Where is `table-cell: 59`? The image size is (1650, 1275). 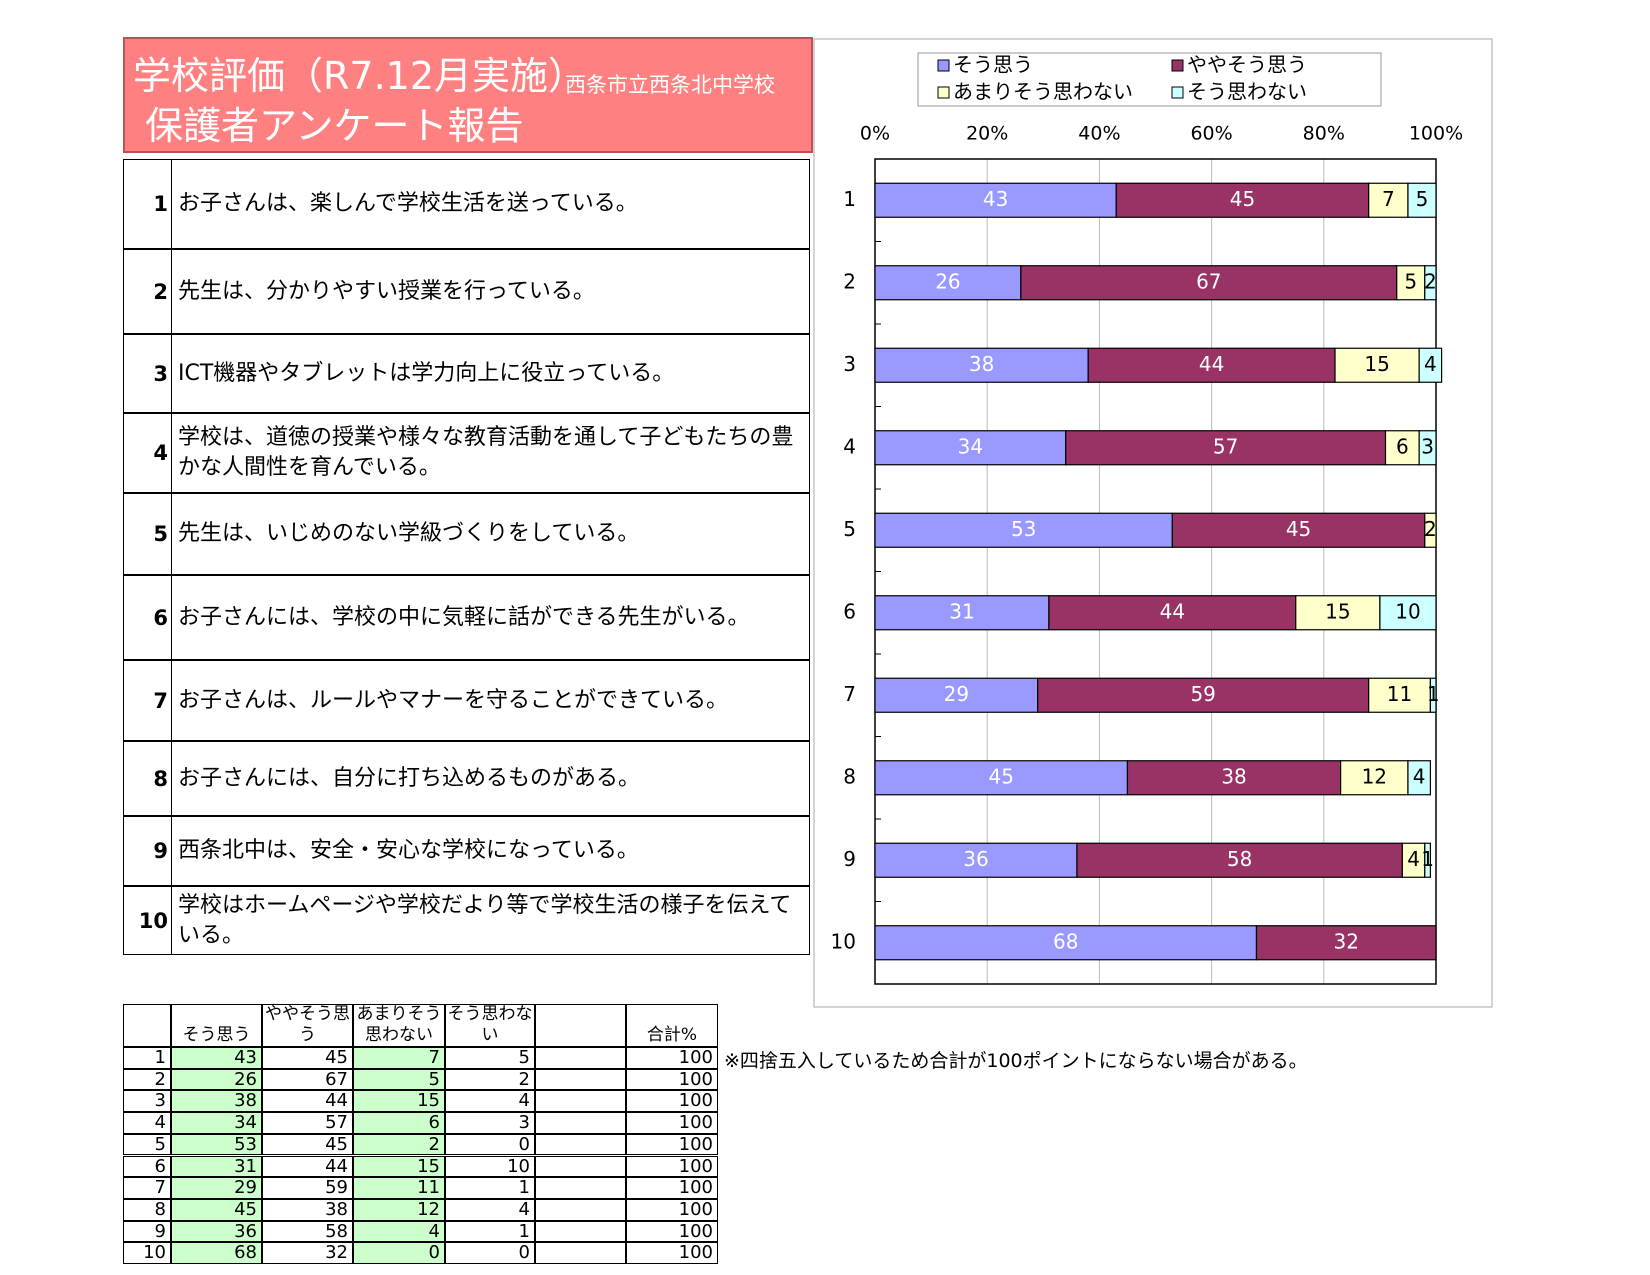
table-cell: 59 is located at coordinates (307, 1188).